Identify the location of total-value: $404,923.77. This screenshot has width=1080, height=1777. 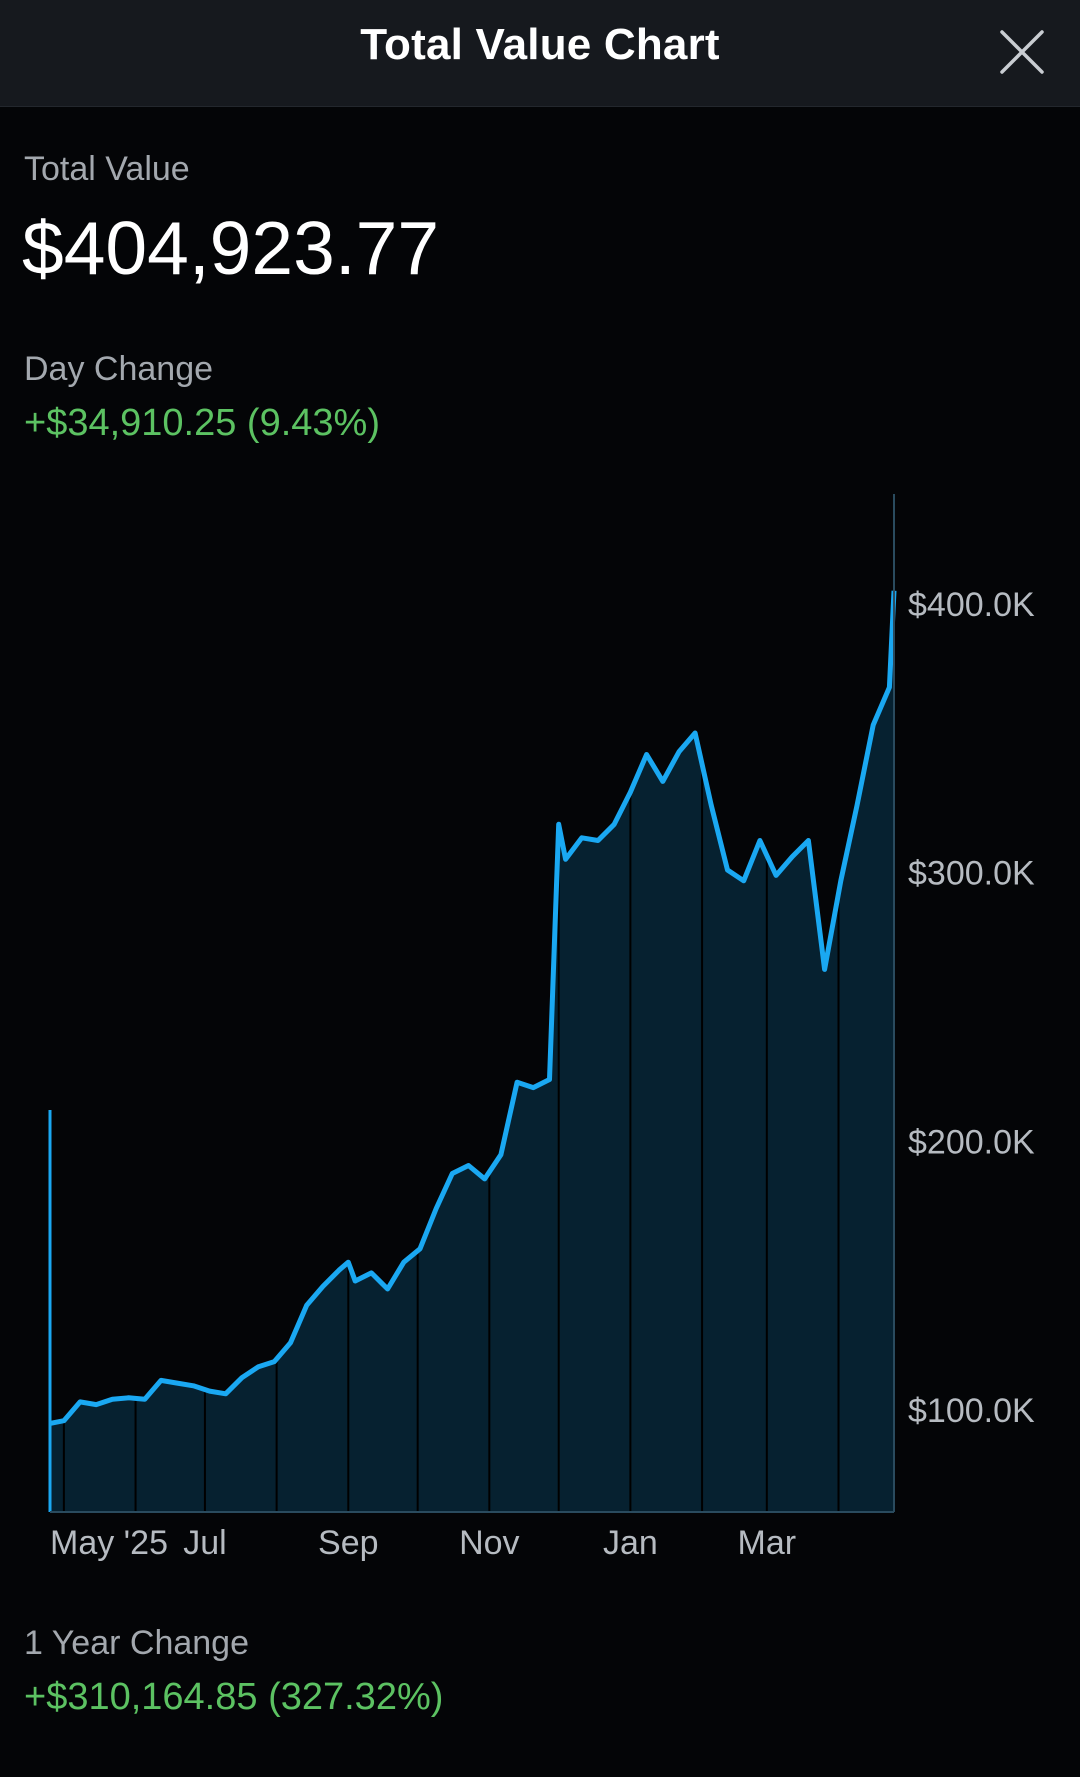
(231, 248).